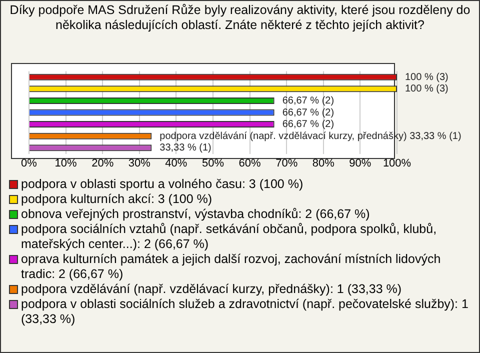 The height and width of the screenshot is (353, 480). What do you see at coordinates (29, 163) in the screenshot?
I see `x-tick-label: 0%` at bounding box center [29, 163].